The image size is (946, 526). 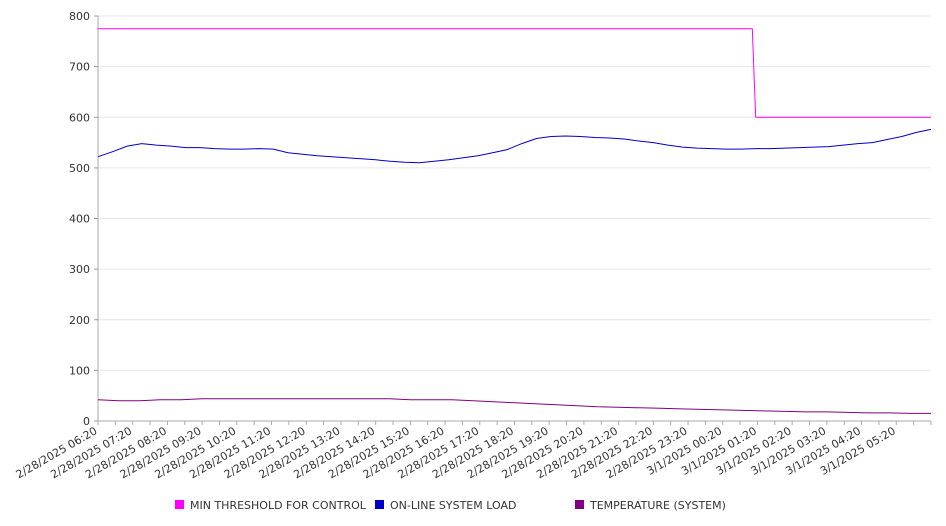 I want to click on y-tick-label: 600, so click(x=79, y=117).